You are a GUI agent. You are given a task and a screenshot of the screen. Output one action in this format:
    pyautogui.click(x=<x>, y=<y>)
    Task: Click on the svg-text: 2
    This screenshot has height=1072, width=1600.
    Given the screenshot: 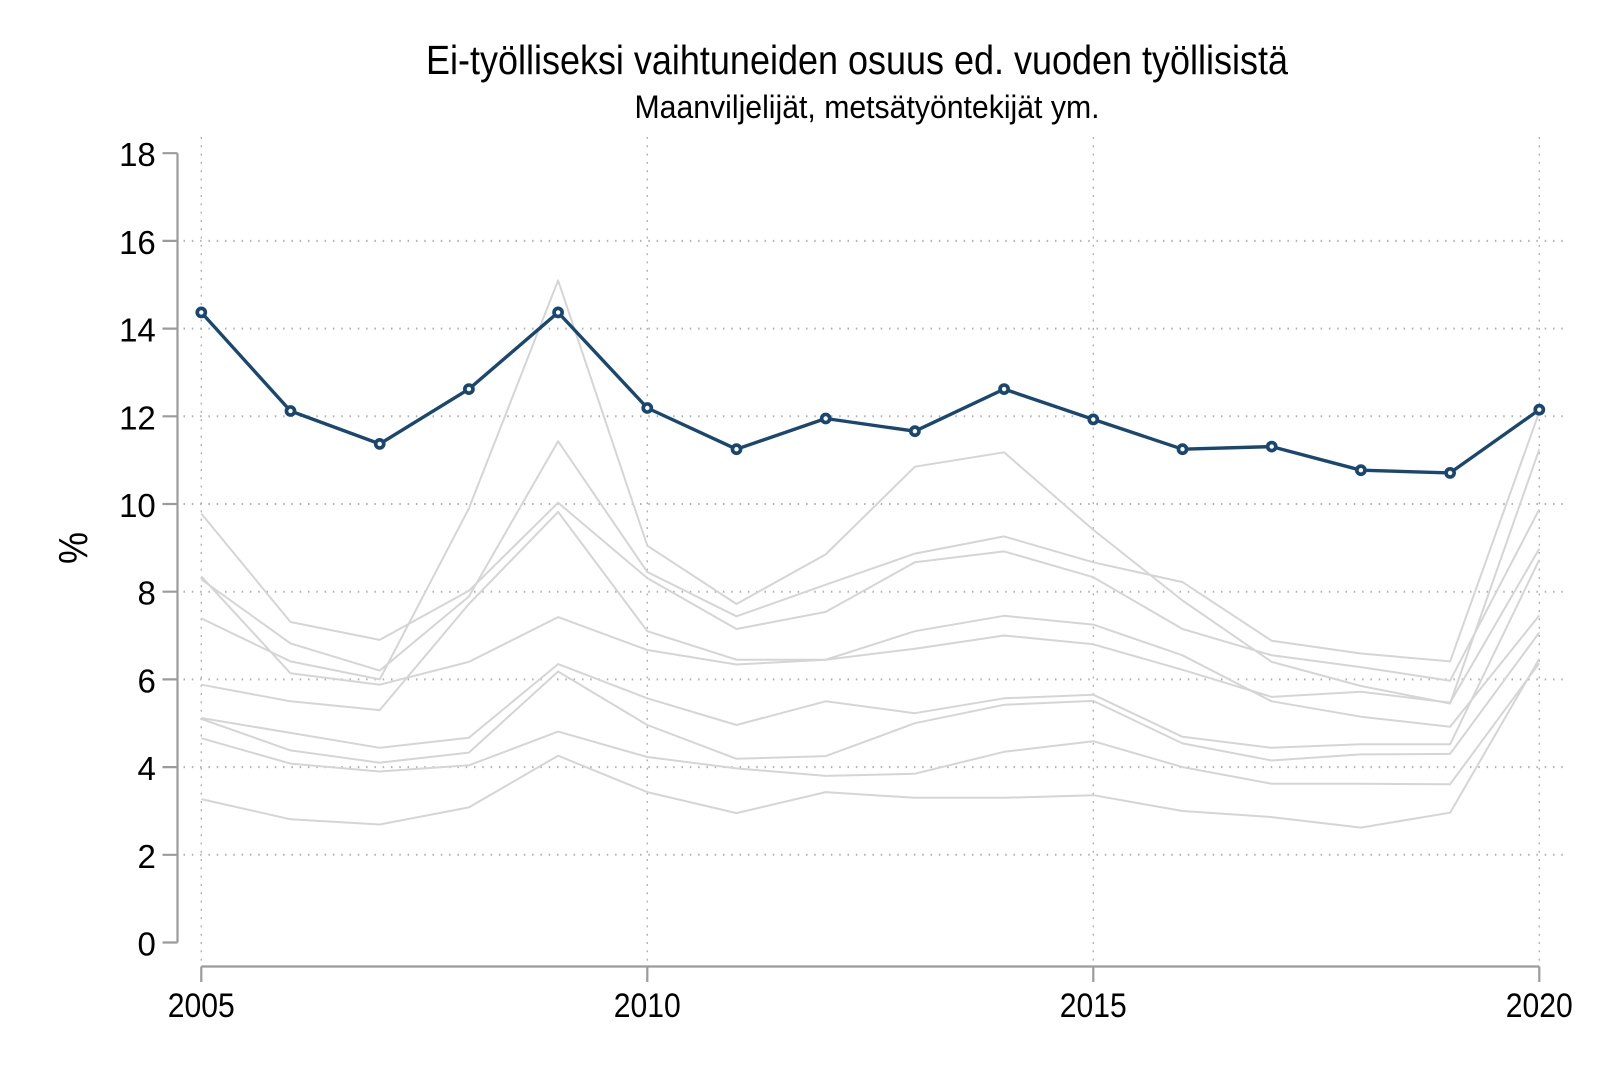 What is the action you would take?
    pyautogui.click(x=146, y=856)
    